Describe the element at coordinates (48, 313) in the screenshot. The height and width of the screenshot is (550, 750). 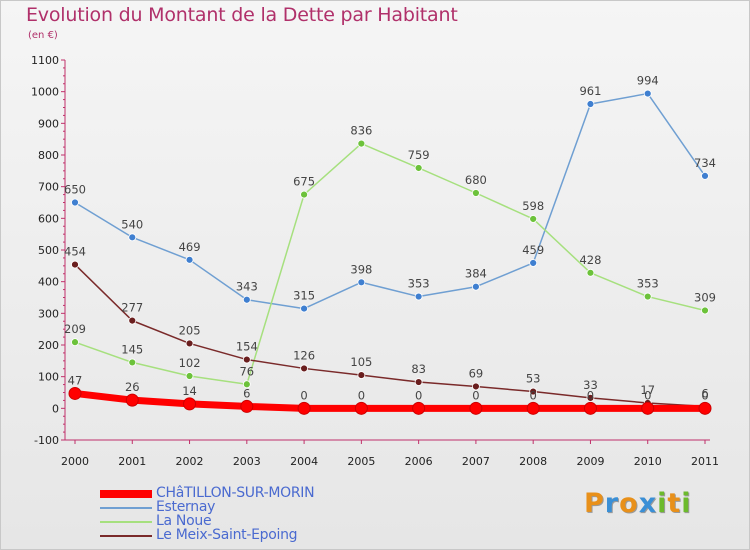
I see `y-tick-label: 300` at that location.